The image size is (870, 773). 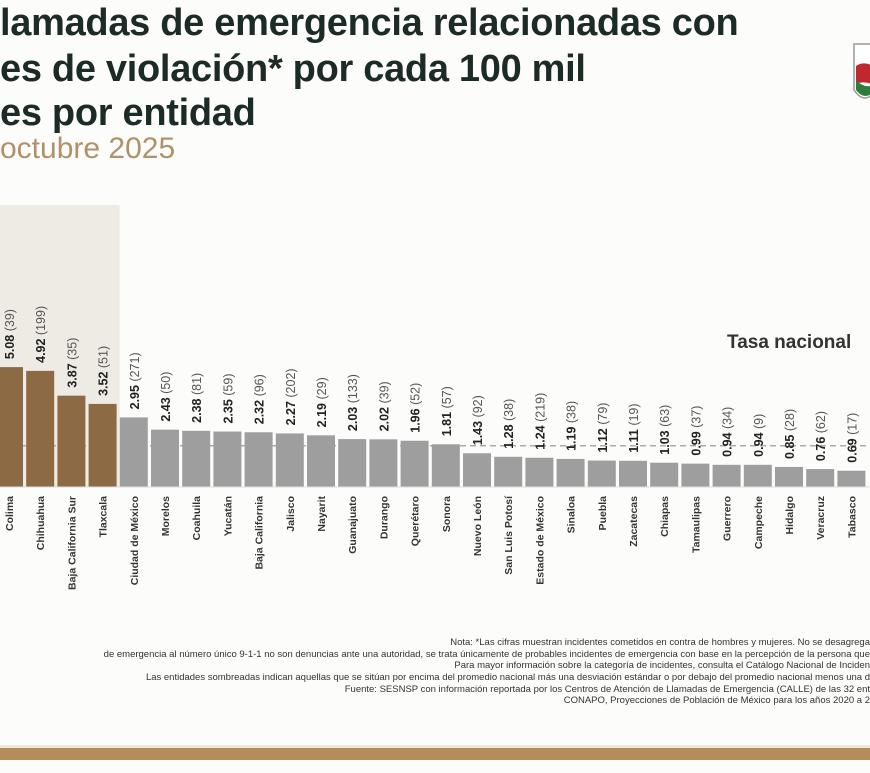 I want to click on chart-title-line-1: lamadas de emergencia relacionadas con, so click(x=369, y=23).